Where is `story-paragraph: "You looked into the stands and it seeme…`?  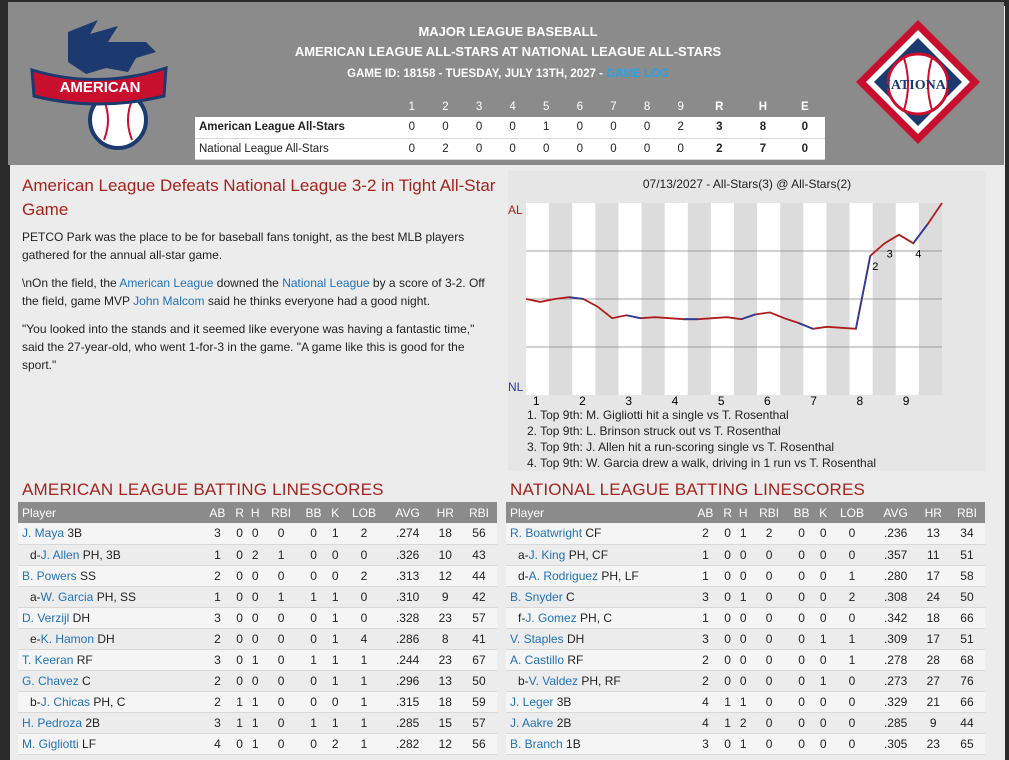 story-paragraph: "You looked into the stands and it seeme… is located at coordinates (248, 347).